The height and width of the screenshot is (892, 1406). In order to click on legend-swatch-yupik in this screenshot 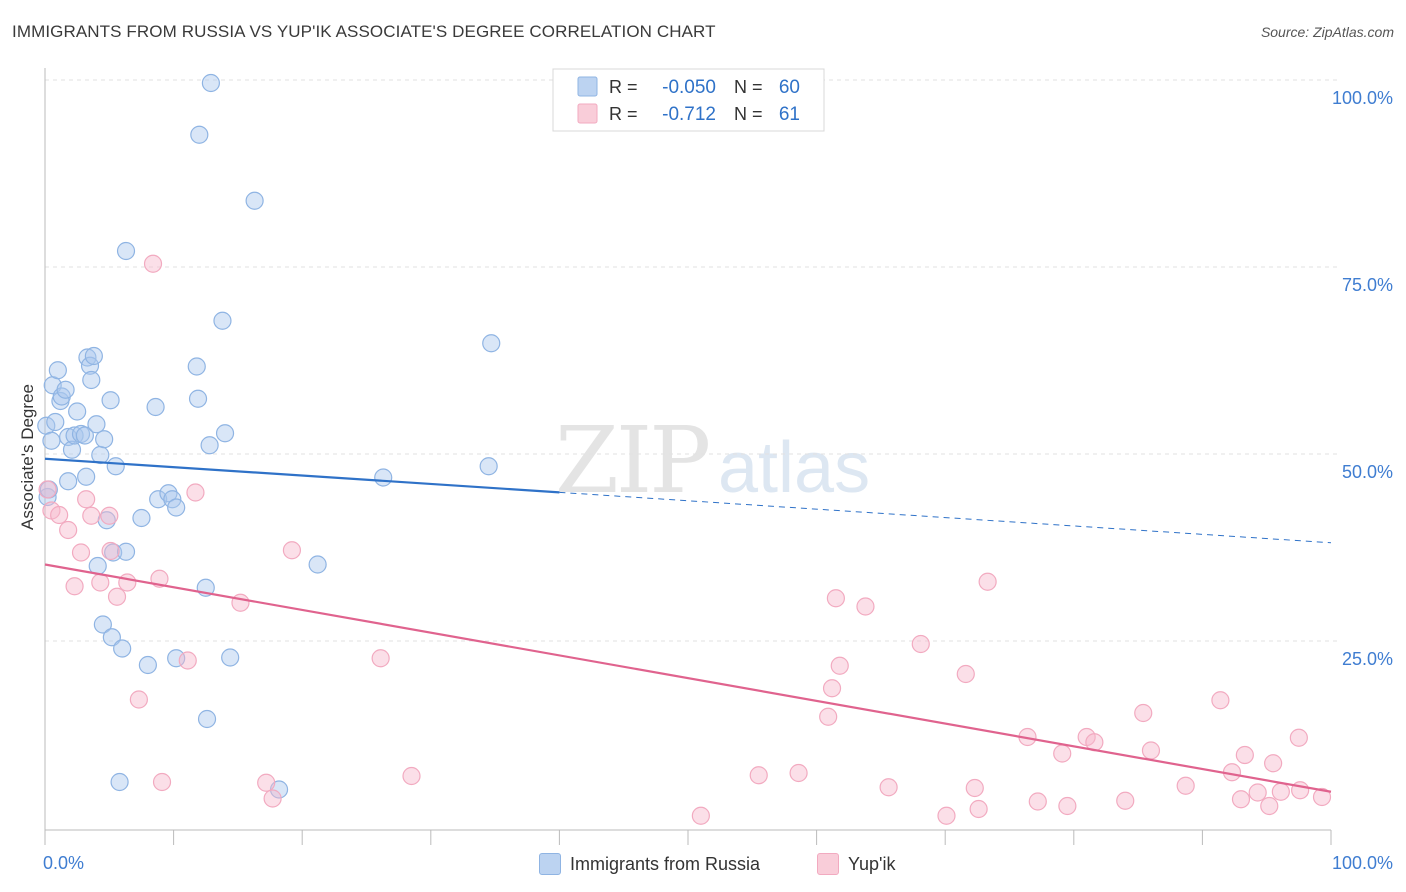, I will do `click(828, 864)`.